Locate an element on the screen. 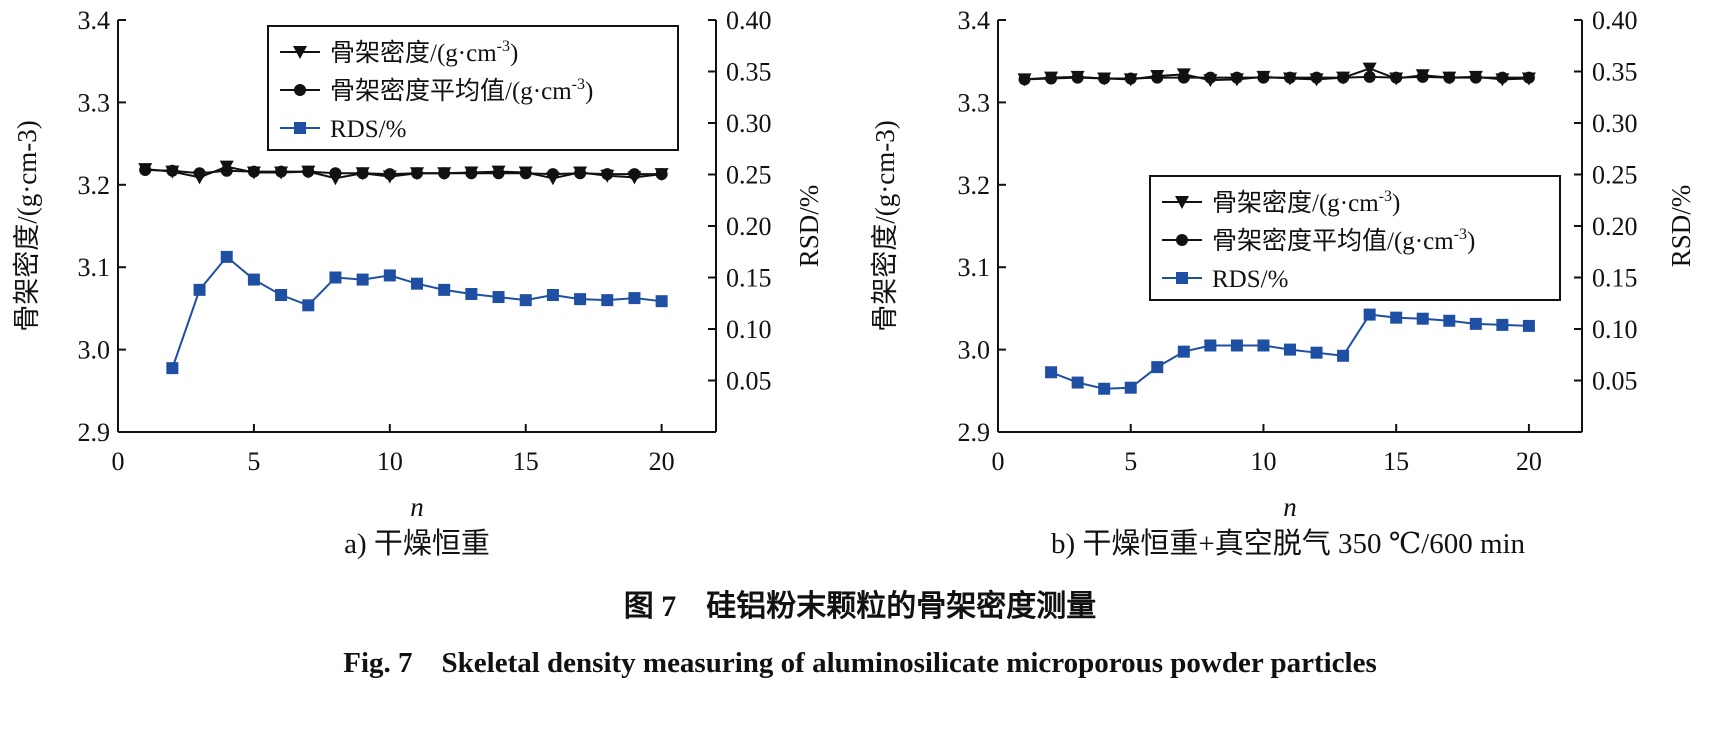 This screenshot has width=1720, height=744. x-tick-label: 5 is located at coordinates (1130, 461).